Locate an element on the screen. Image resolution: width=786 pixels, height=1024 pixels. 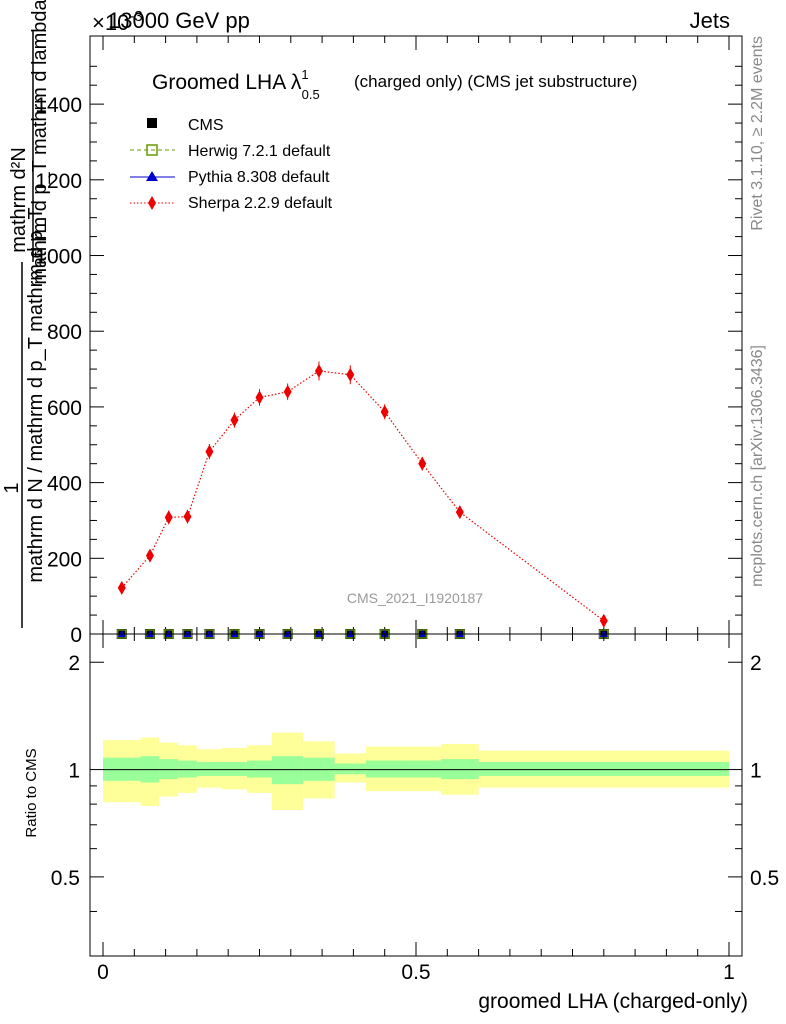
y-tick-label: 0 is located at coordinates (76, 635).